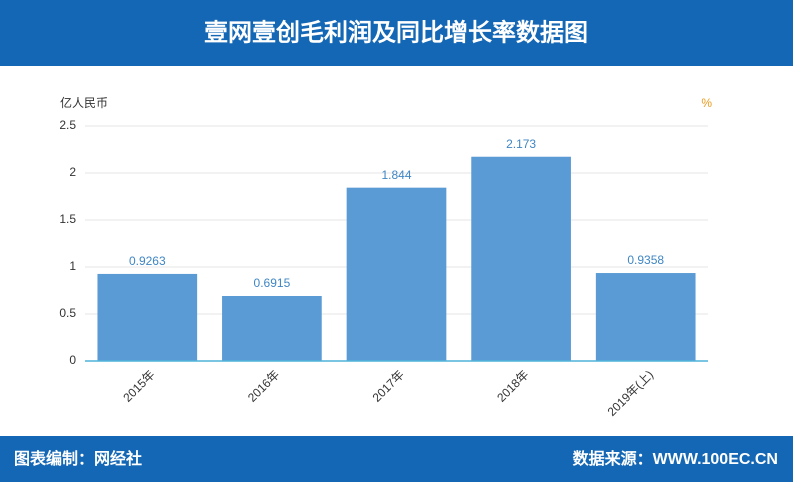 This screenshot has height=482, width=793. I want to click on x-tick-label: 2018年, so click(512, 385).